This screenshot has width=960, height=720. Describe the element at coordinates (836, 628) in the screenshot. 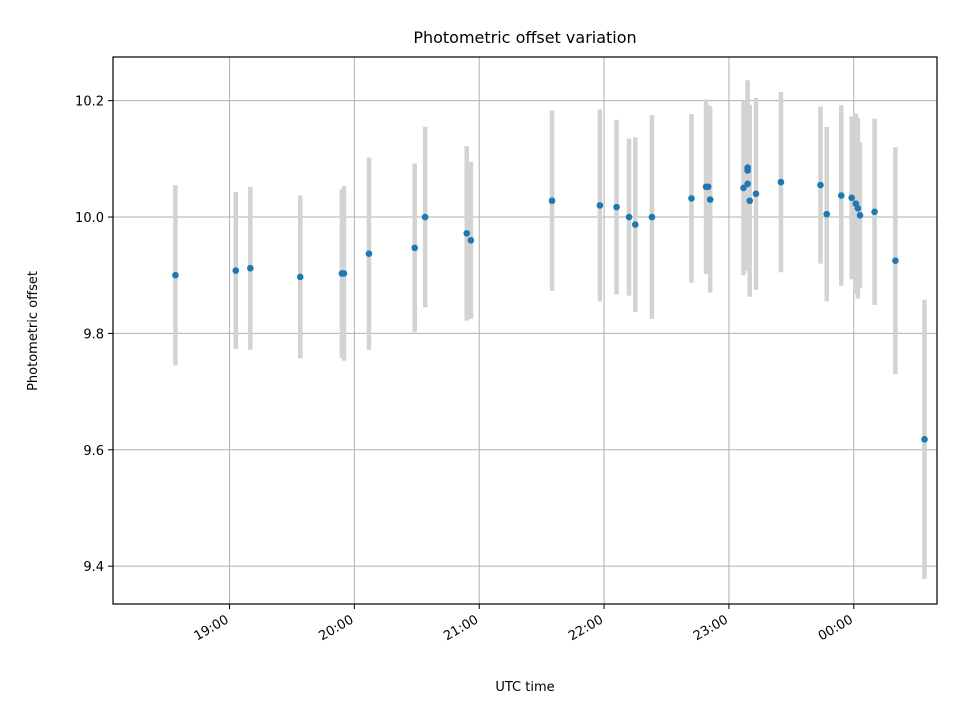

I see `x-tick-label: 00:00` at that location.